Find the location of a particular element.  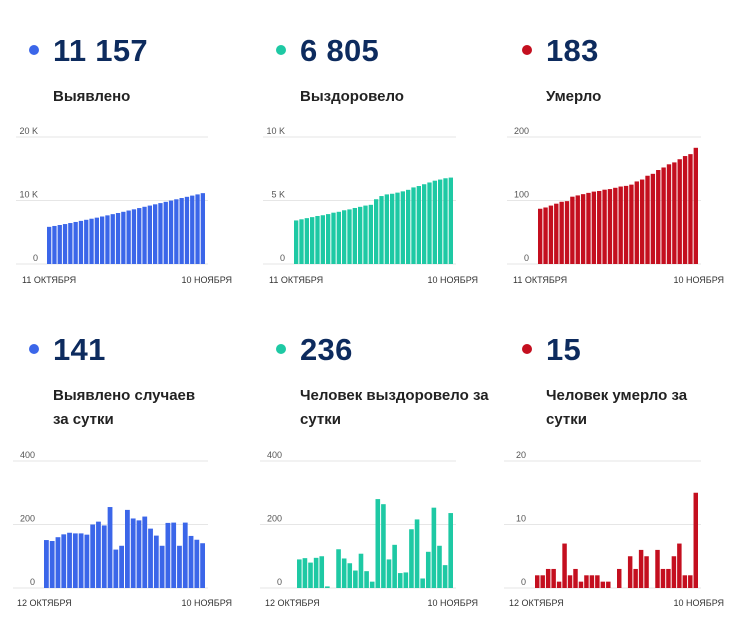

y-tick-label: 10 K is located at coordinates (28, 195).